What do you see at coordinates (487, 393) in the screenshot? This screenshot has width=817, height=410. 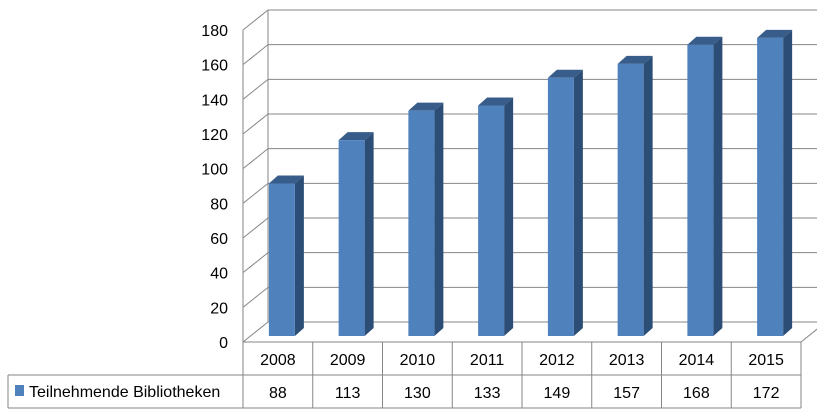 I see `data-value-label: 133` at bounding box center [487, 393].